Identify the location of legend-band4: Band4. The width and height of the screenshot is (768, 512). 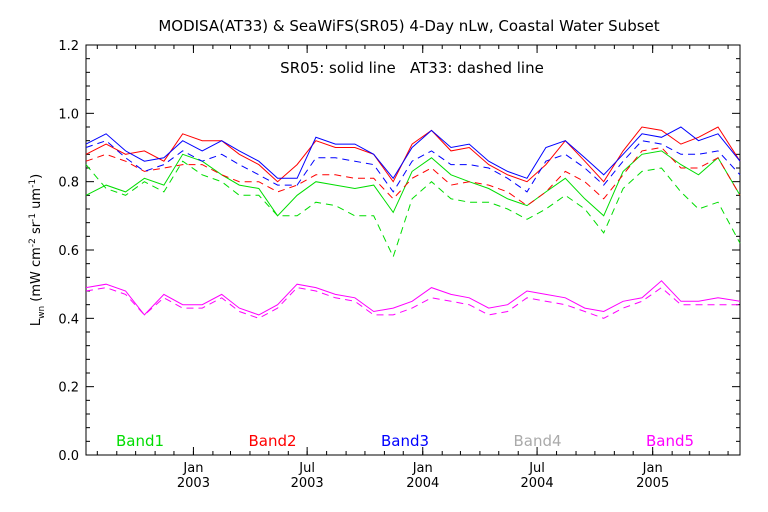
(537, 441).